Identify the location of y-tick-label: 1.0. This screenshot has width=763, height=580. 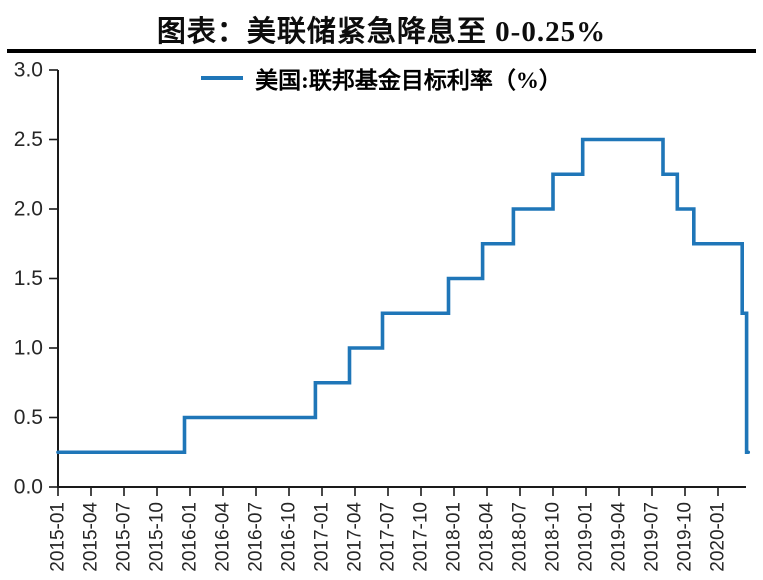
(28, 348).